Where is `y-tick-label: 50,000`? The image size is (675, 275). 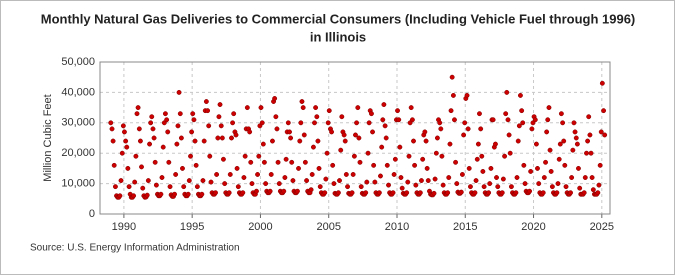 y-tick-label: 50,000 is located at coordinates (78, 62).